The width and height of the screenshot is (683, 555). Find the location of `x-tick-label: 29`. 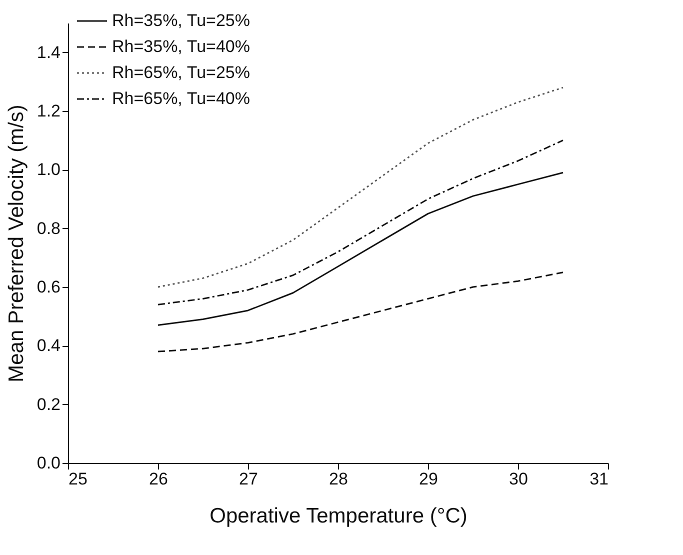

x-tick-label: 29 is located at coordinates (428, 479).